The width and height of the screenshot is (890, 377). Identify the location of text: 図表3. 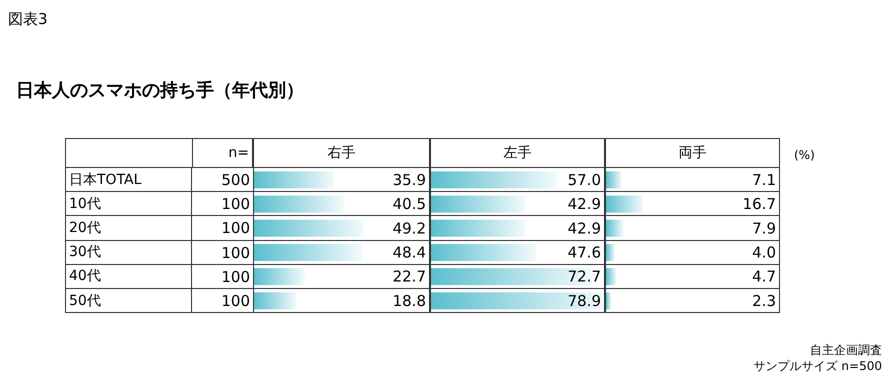
(28, 19).